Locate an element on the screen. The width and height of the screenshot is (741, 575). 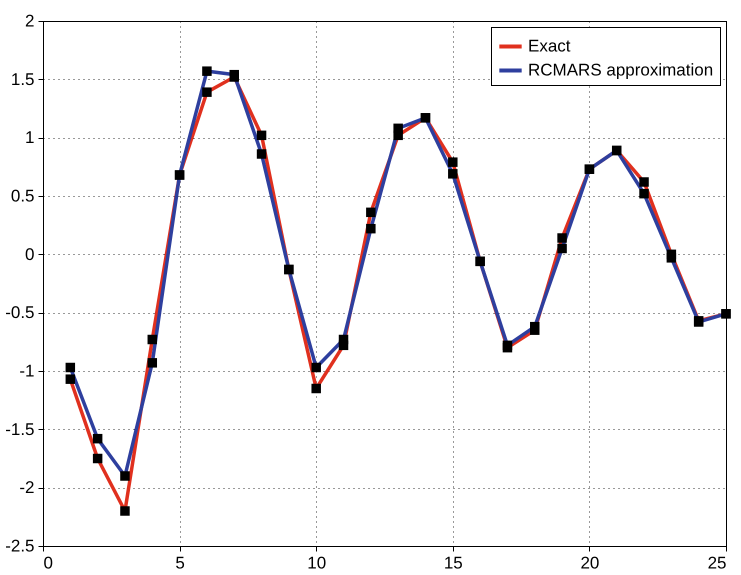
y-tick-label: -2 is located at coordinates (26, 488).